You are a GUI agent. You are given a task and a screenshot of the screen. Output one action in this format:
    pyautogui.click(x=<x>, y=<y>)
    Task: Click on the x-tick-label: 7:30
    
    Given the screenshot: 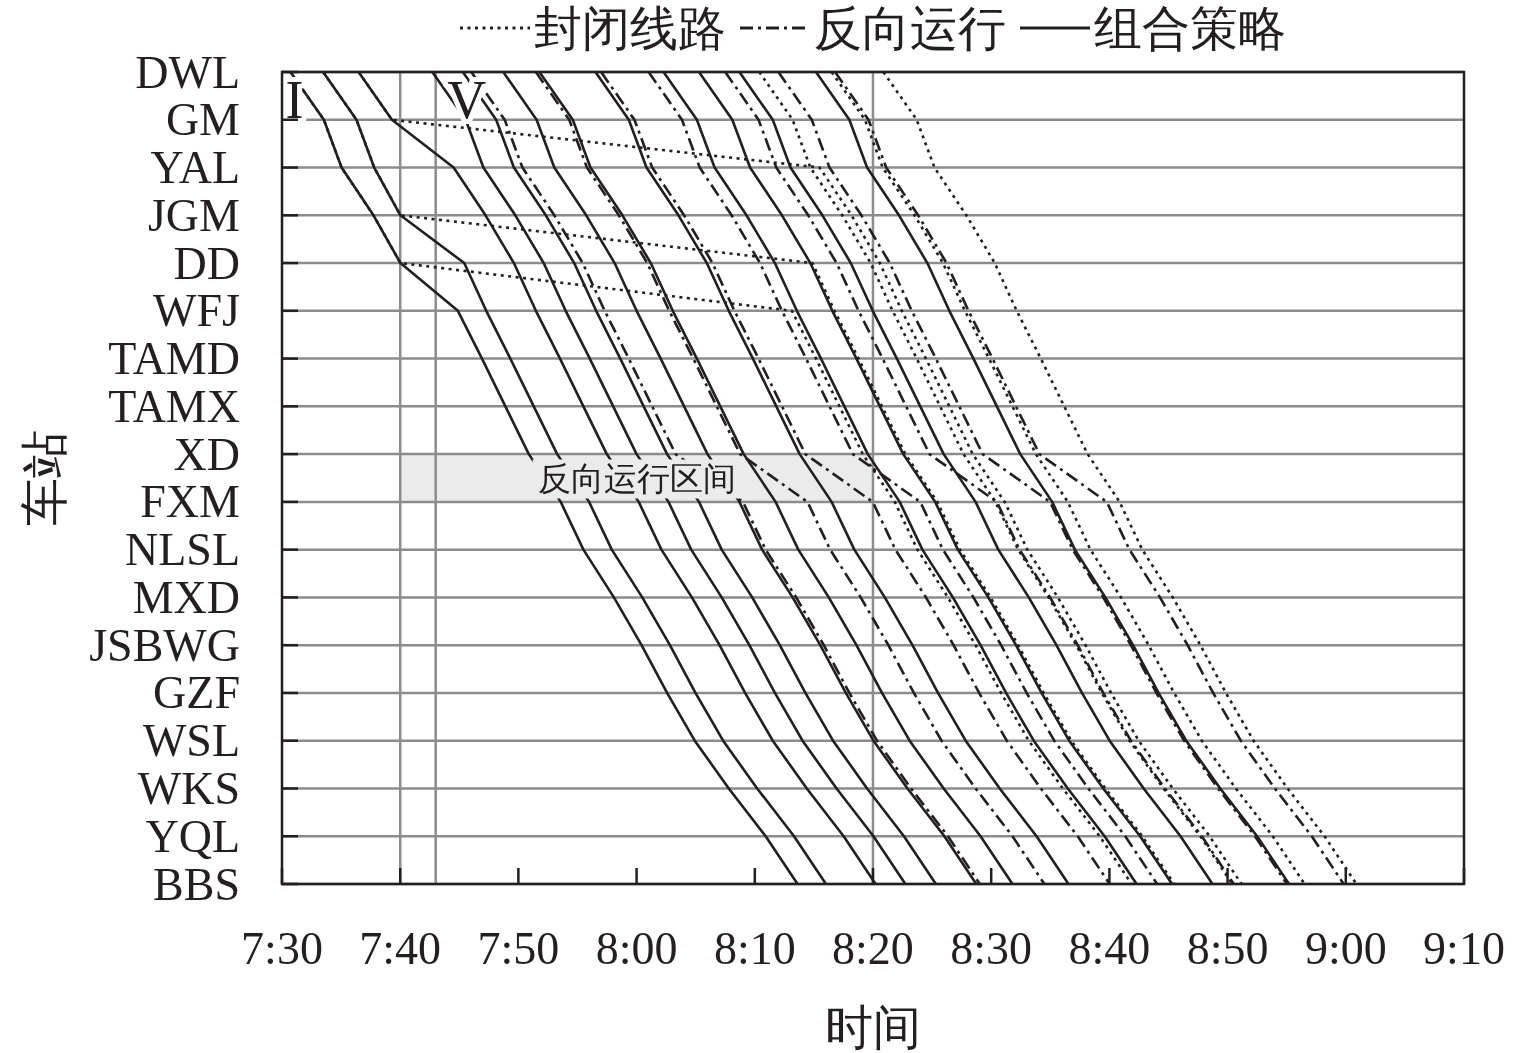 What is the action you would take?
    pyautogui.click(x=282, y=948)
    